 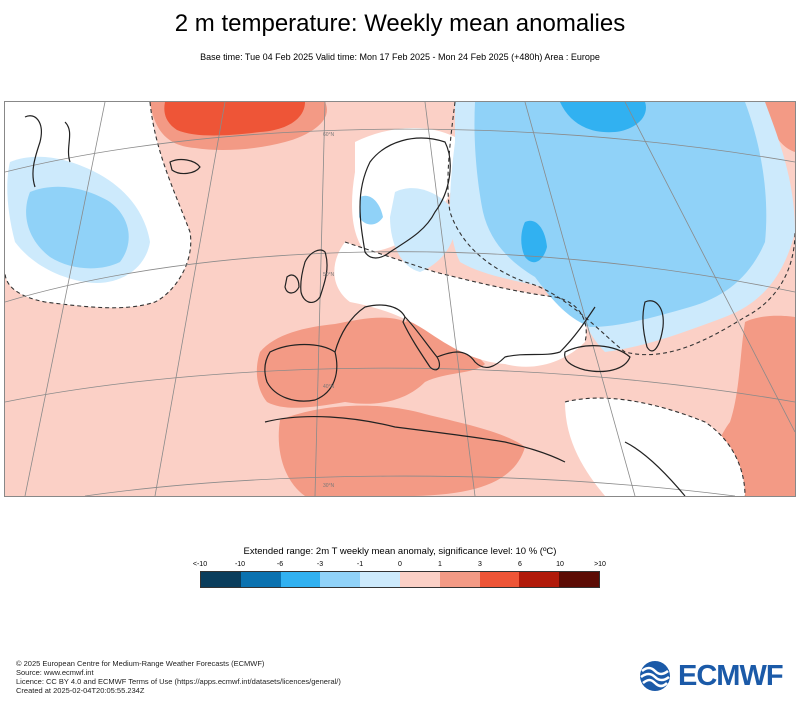 I want to click on legend-tick-label: 0, so click(x=400, y=564).